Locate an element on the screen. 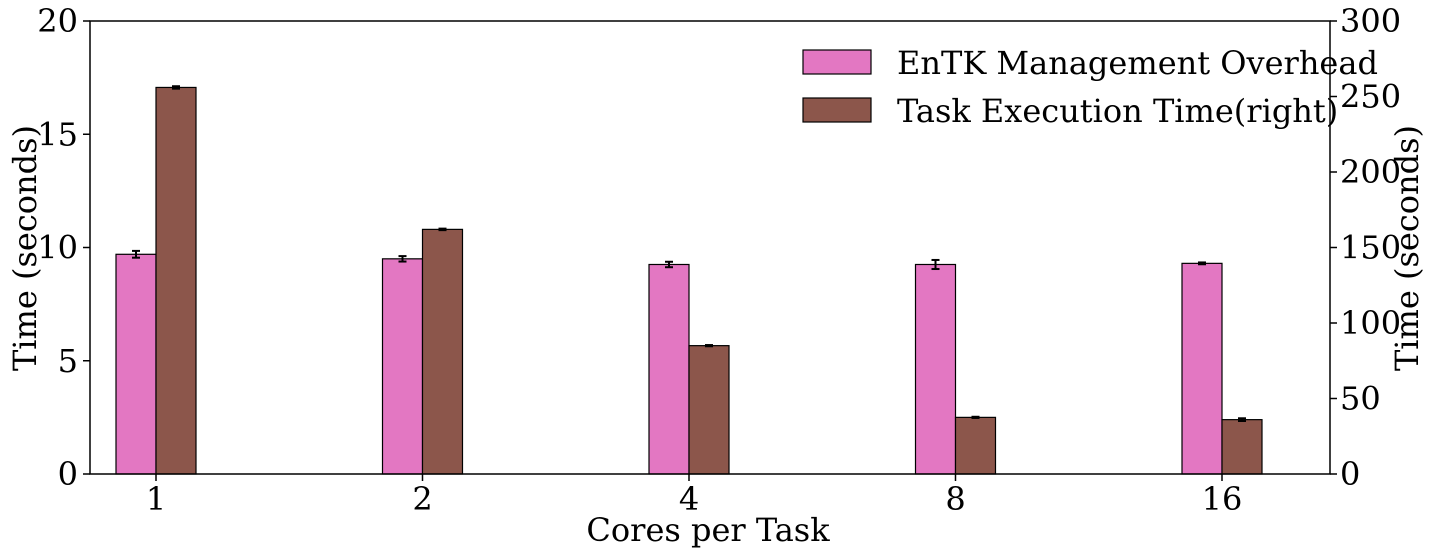 This screenshot has height=558, width=1433. y-axis-left-title: Time (seconds) is located at coordinates (25, 248).